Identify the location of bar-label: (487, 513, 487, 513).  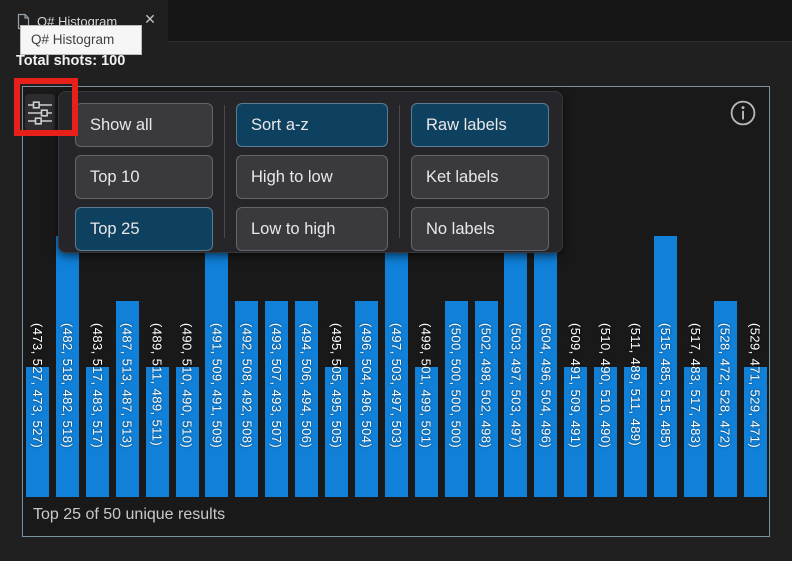
(127, 386).